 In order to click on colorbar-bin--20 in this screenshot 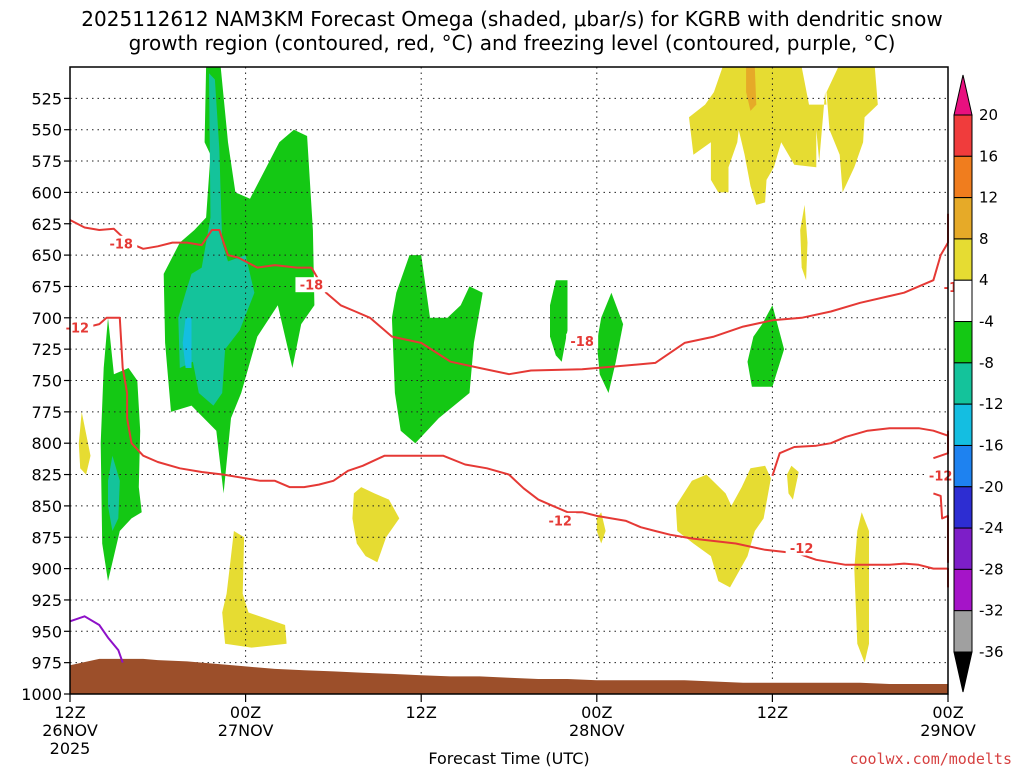, I will do `click(963, 466)`.